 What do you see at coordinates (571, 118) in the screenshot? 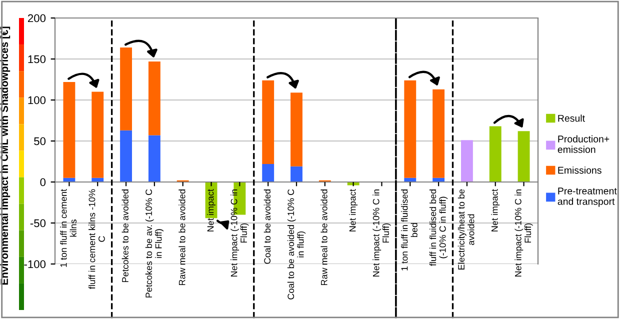
I see `legend-label: Result` at bounding box center [571, 118].